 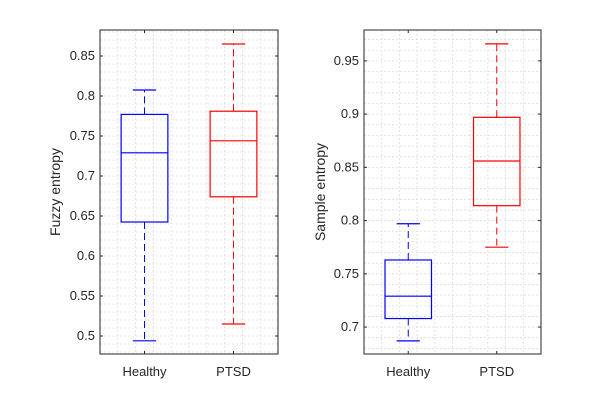 What do you see at coordinates (82, 215) in the screenshot?
I see `y-tick-label: 0.65` at bounding box center [82, 215].